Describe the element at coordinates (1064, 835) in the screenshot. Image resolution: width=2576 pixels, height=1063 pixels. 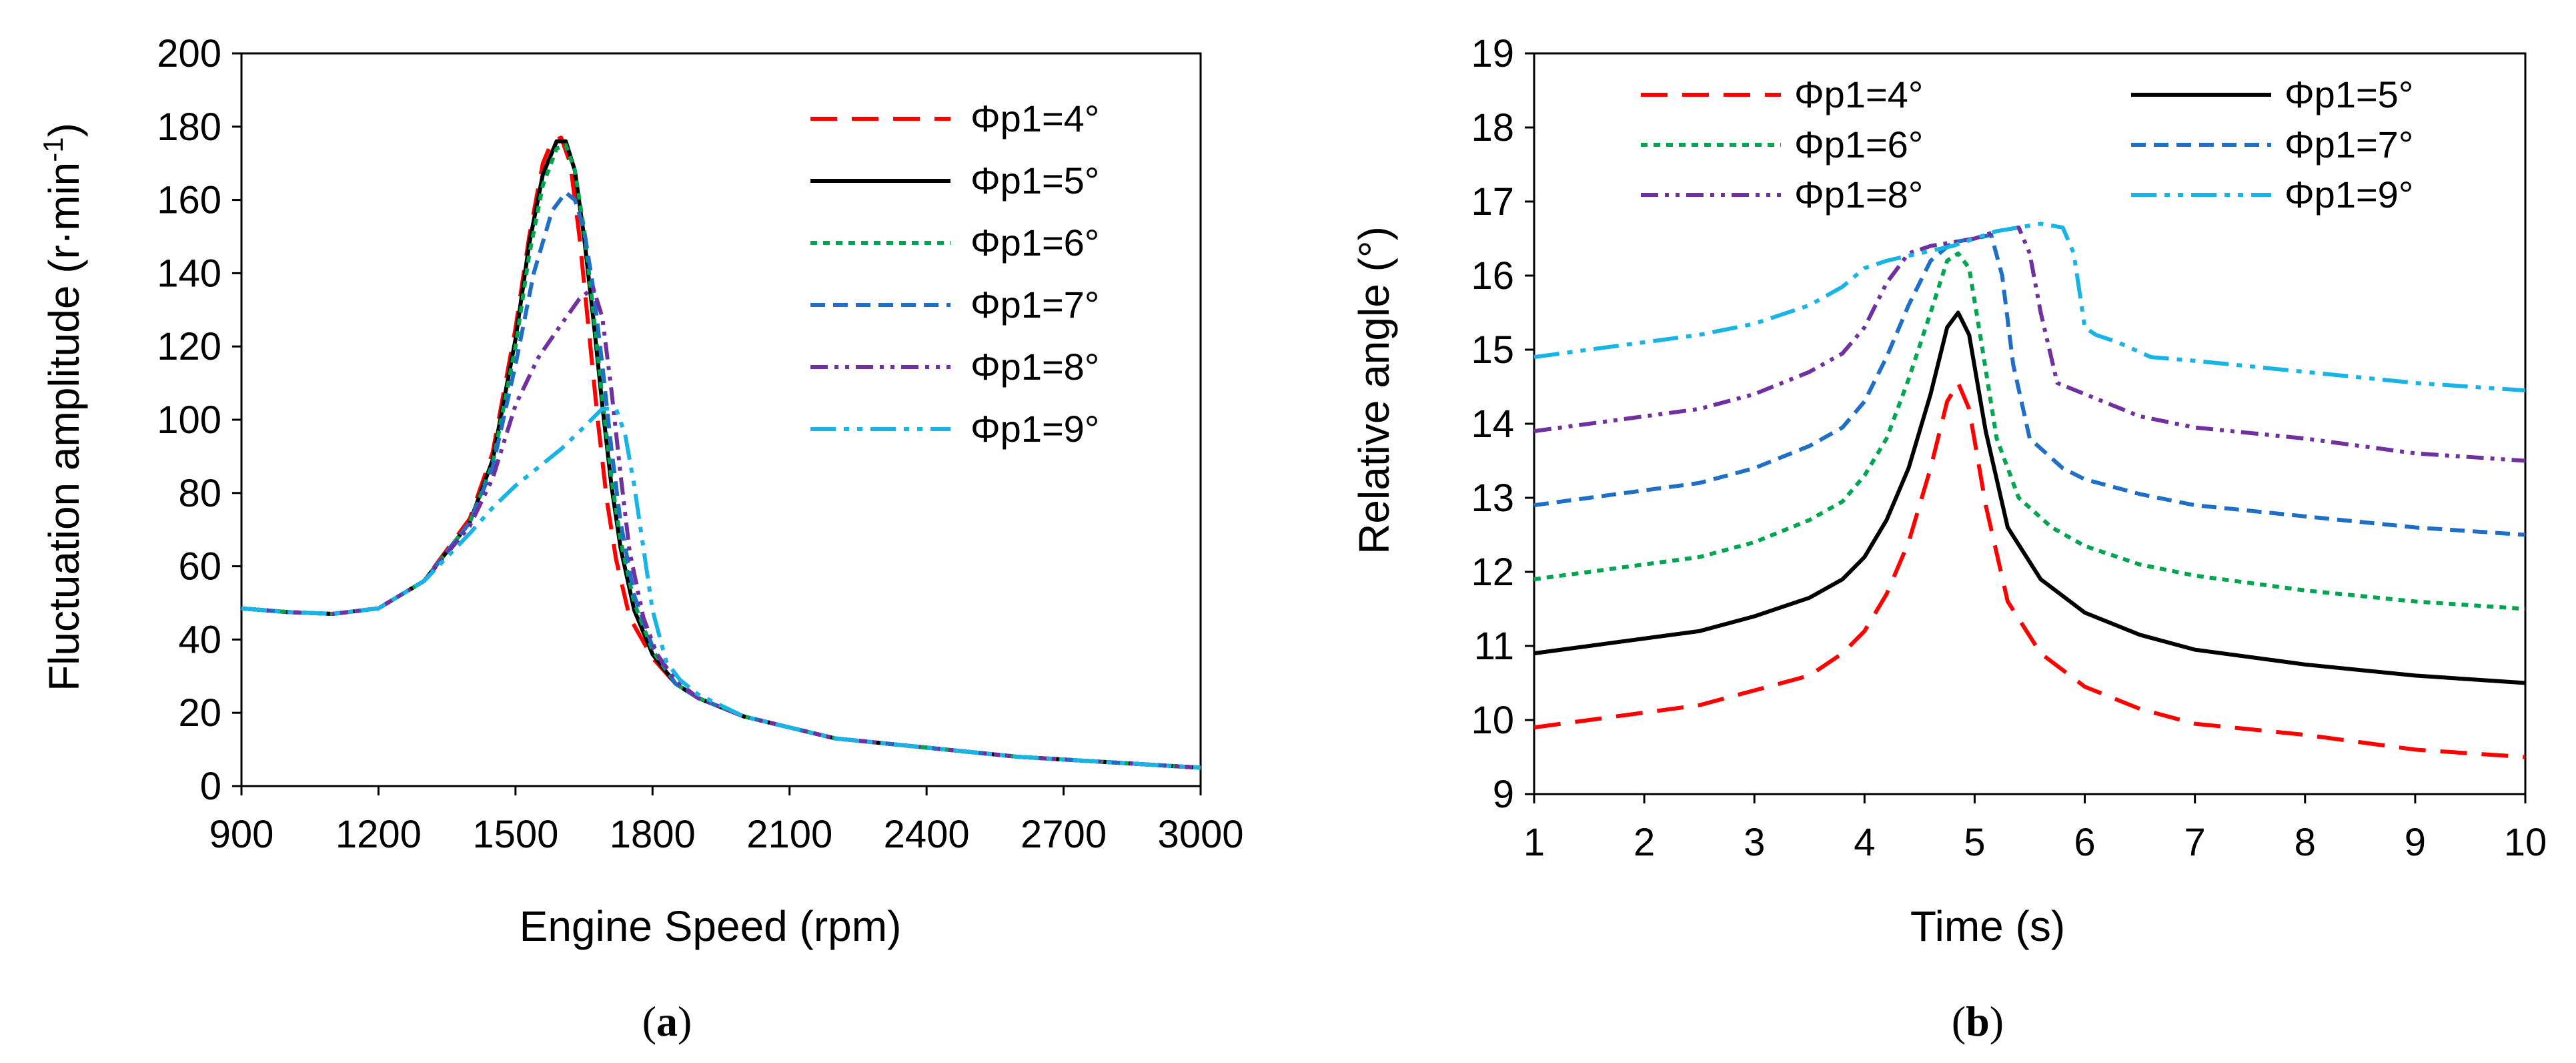
I see `panel-a-x-tick-label: 2700` at that location.